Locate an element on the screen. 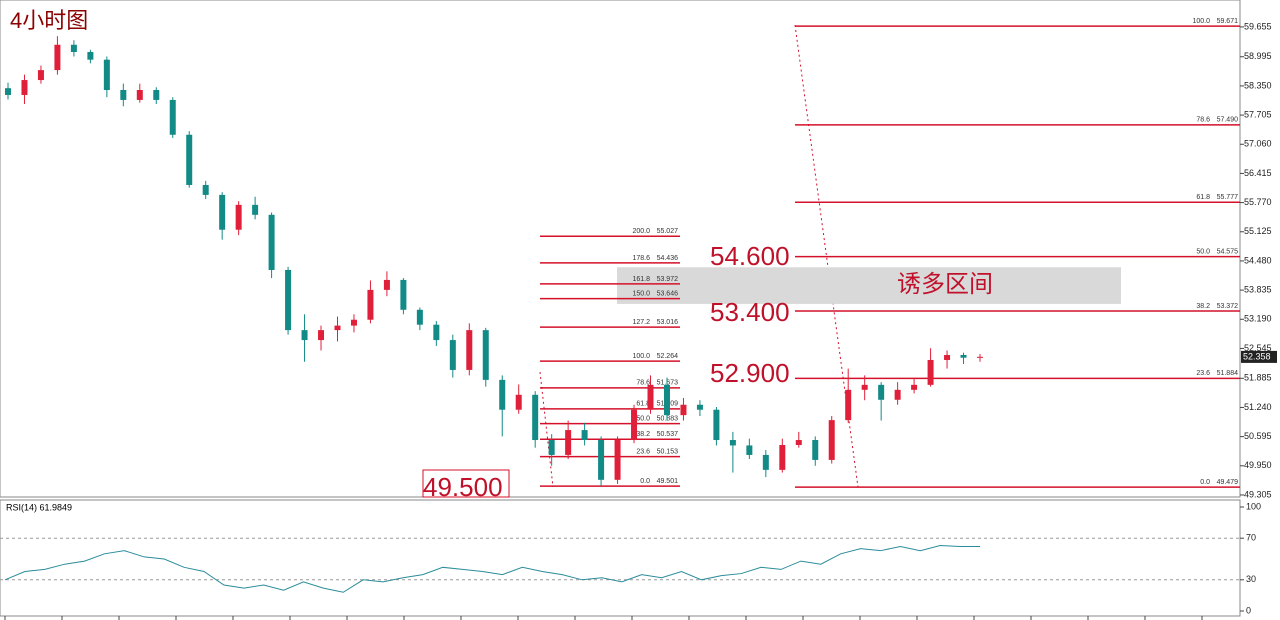  fib-trend is located at coordinates (546, 429).